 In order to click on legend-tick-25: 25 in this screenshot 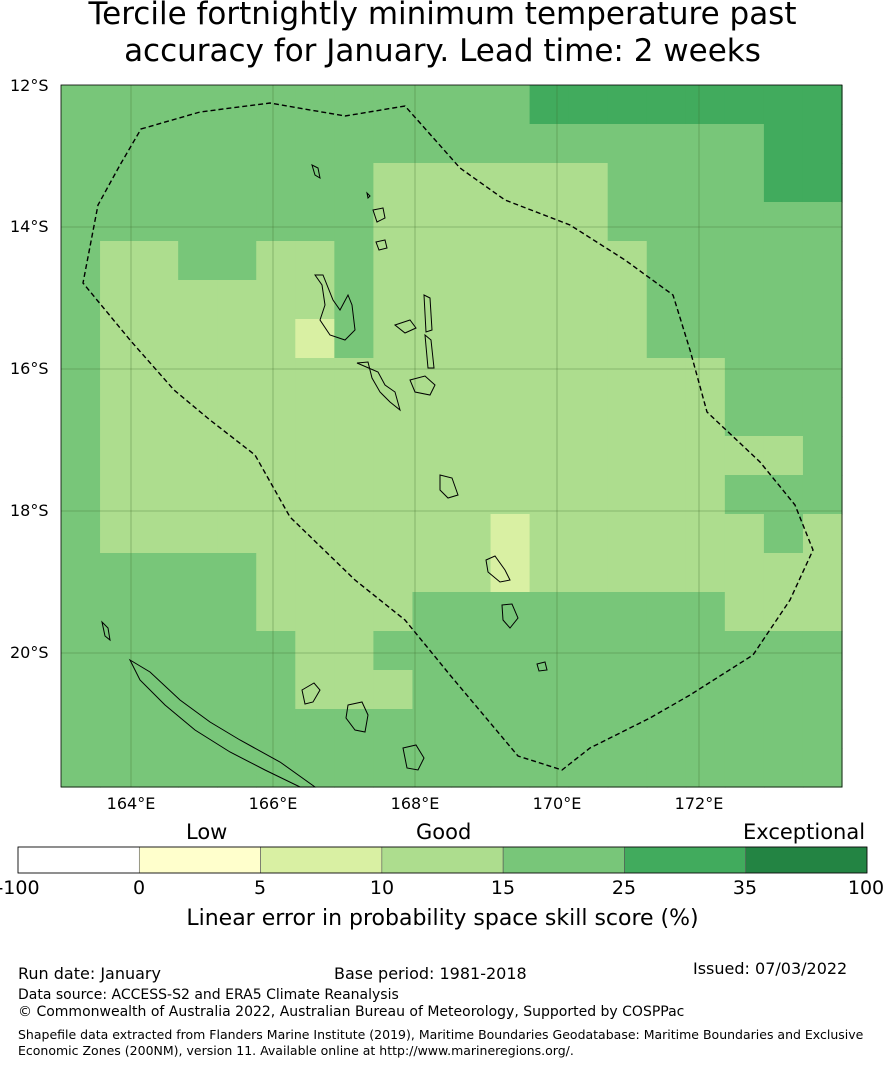, I will do `click(624, 888)`.